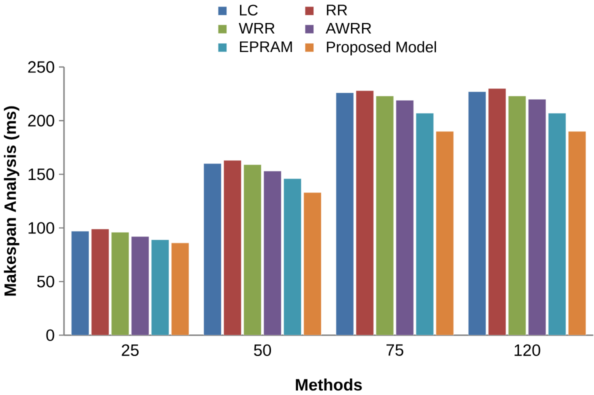  Describe the element at coordinates (41, 67) in the screenshot. I see `y-tick-label: 250` at that location.